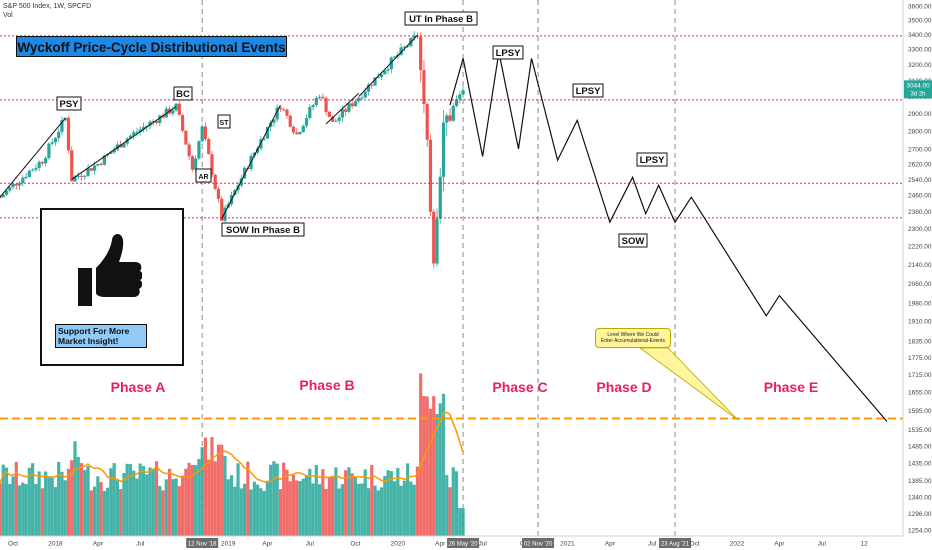 This screenshot has width=932, height=550. What do you see at coordinates (138, 387) in the screenshot?
I see `phase-label: Phase A` at bounding box center [138, 387].